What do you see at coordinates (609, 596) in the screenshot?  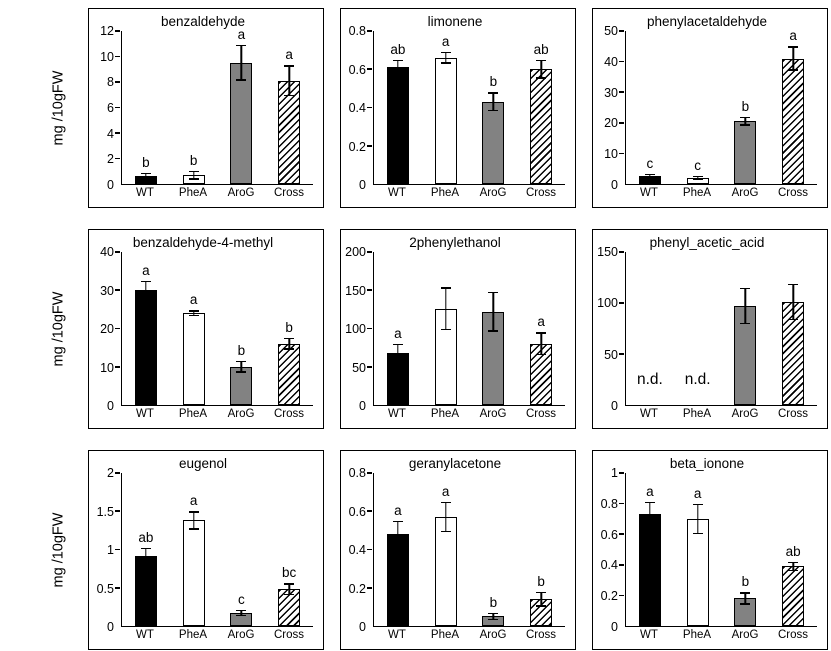 I see `y-tick-label: 0.2` at bounding box center [609, 596].